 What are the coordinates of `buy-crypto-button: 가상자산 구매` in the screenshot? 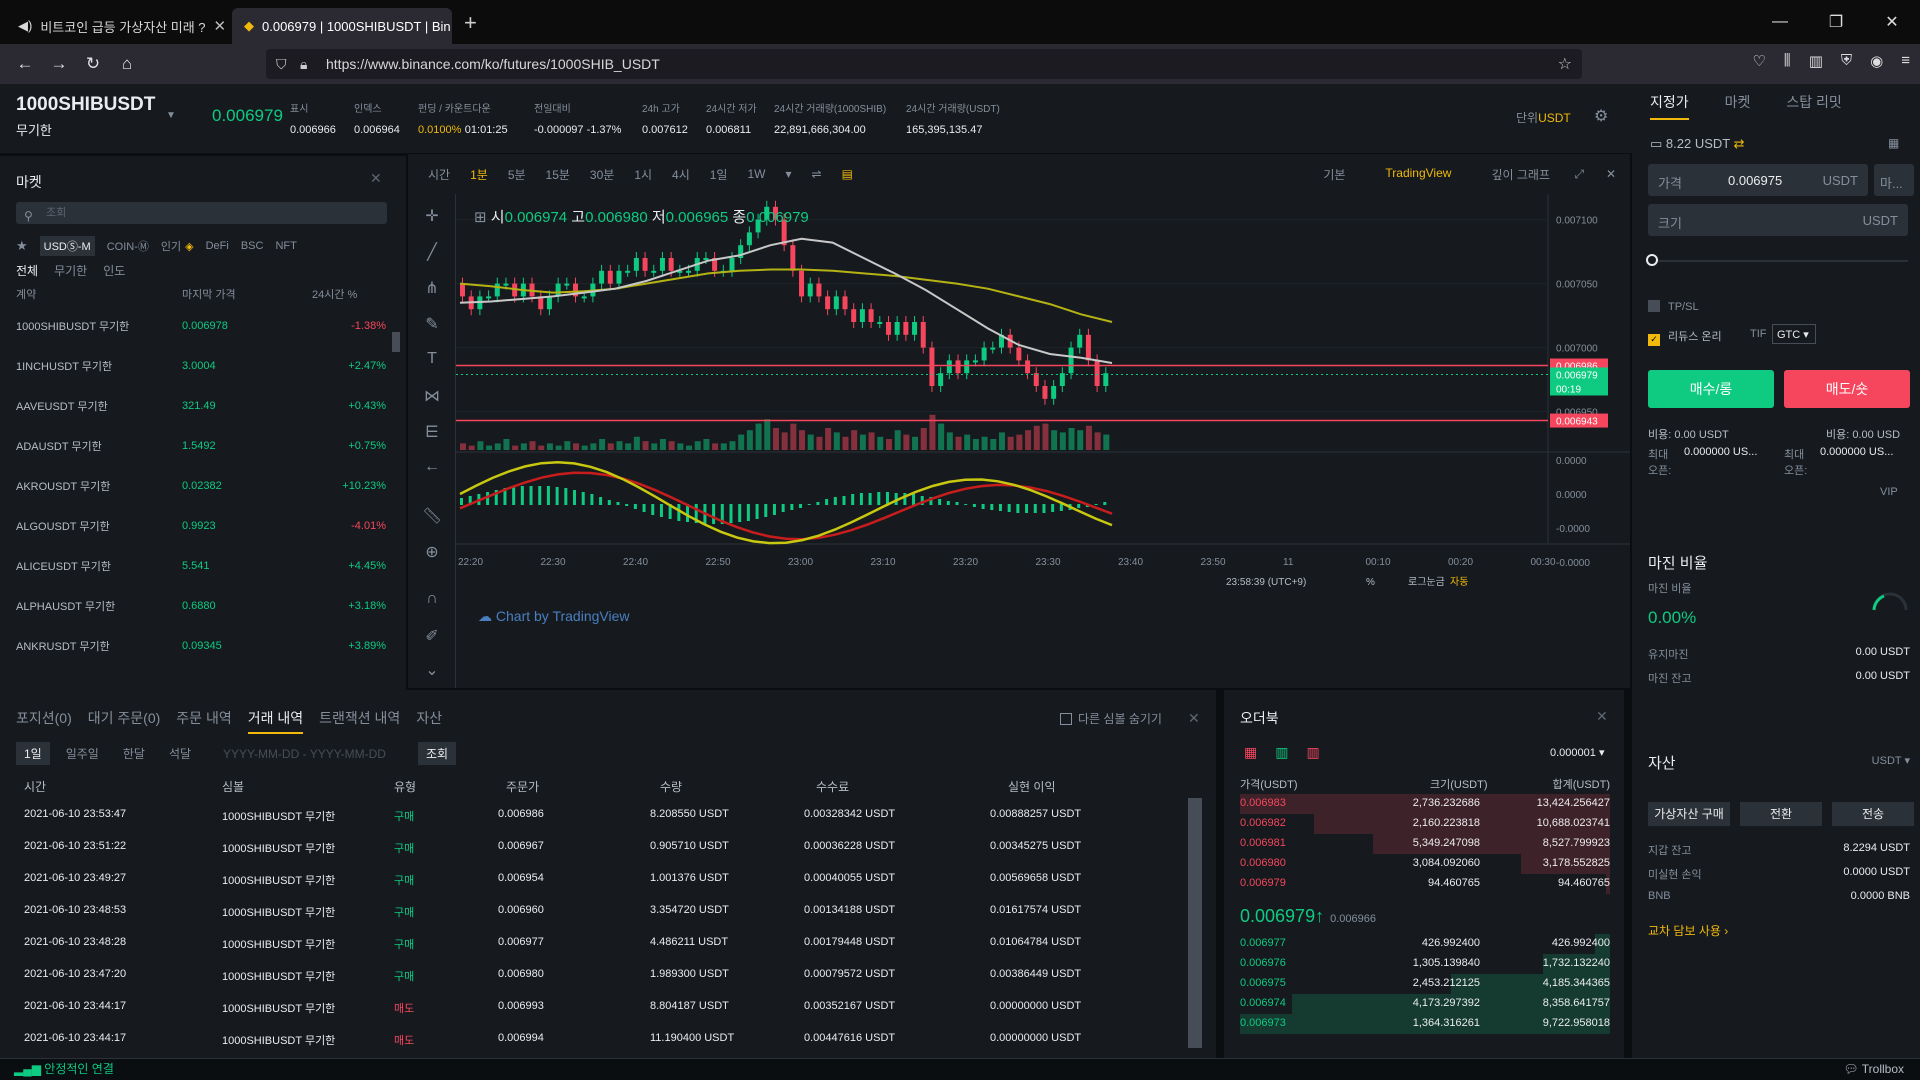 It's located at (1689, 814).